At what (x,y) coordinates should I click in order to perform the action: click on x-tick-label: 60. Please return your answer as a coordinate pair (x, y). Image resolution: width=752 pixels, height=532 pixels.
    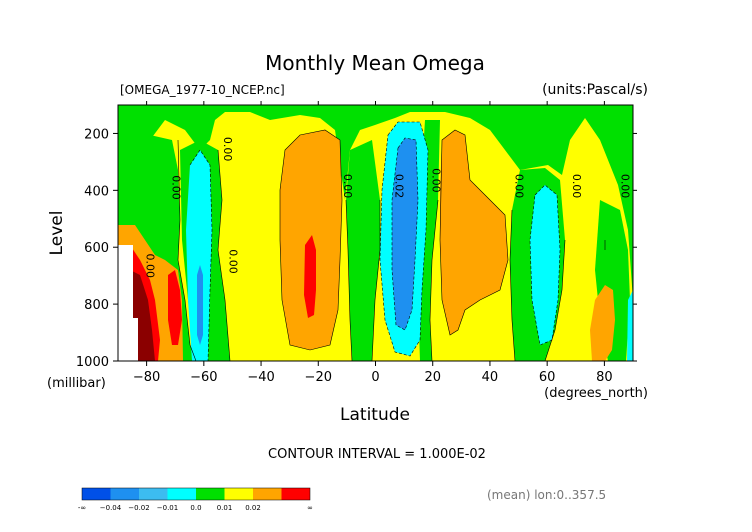
    Looking at the image, I should click on (547, 377).